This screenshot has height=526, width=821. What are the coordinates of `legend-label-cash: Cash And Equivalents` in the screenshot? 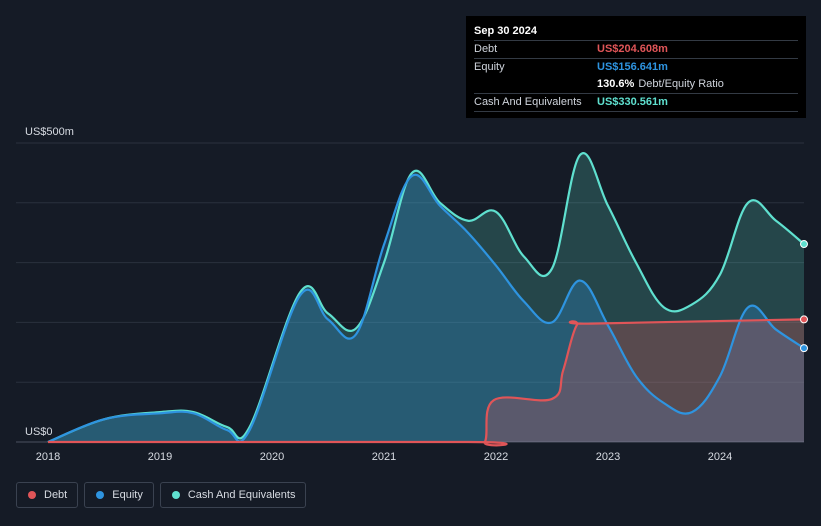 It's located at (241, 495).